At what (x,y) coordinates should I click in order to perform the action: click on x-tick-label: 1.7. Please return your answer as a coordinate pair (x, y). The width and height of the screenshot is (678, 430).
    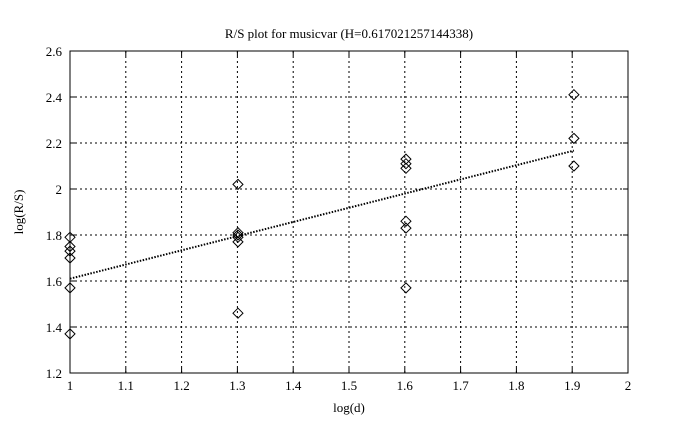
    Looking at the image, I should click on (460, 385).